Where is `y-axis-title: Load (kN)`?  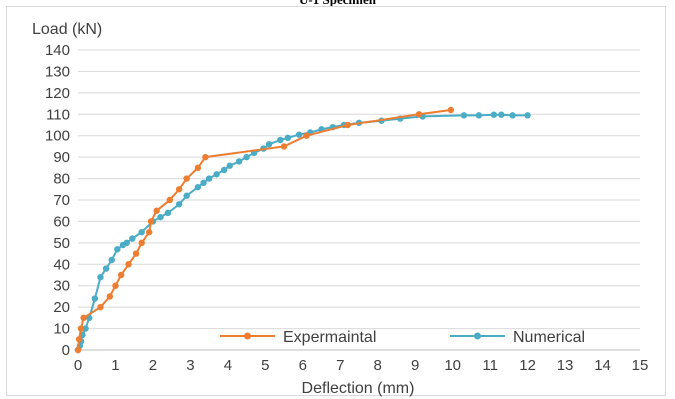
y-axis-title: Load (kN) is located at coordinates (67, 29).